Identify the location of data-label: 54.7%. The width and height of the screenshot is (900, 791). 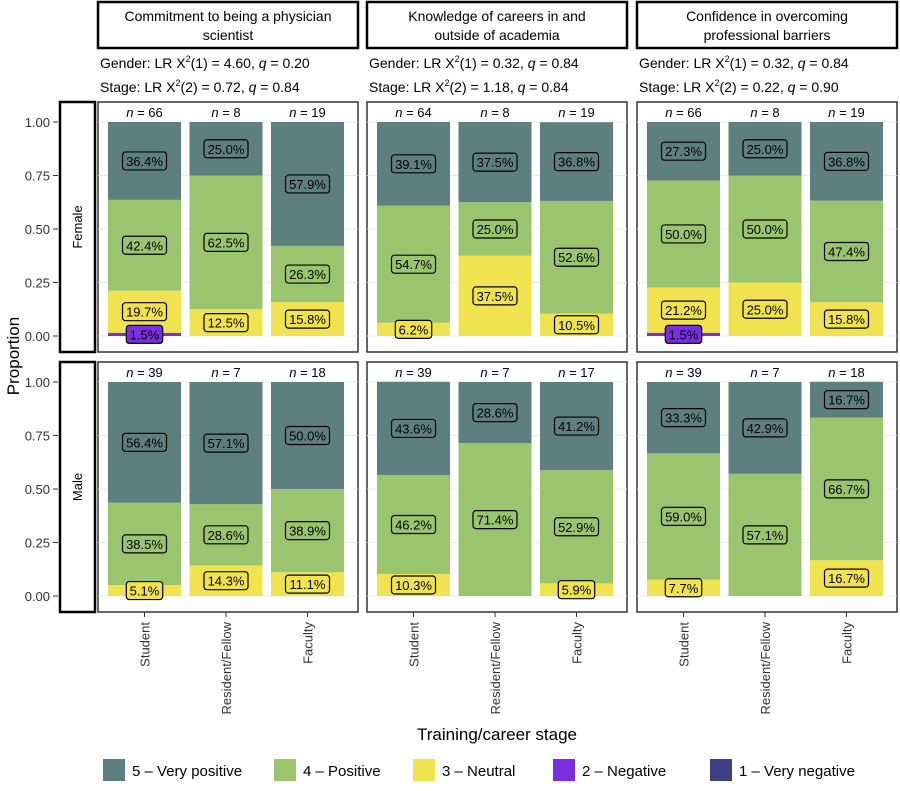
(413, 264).